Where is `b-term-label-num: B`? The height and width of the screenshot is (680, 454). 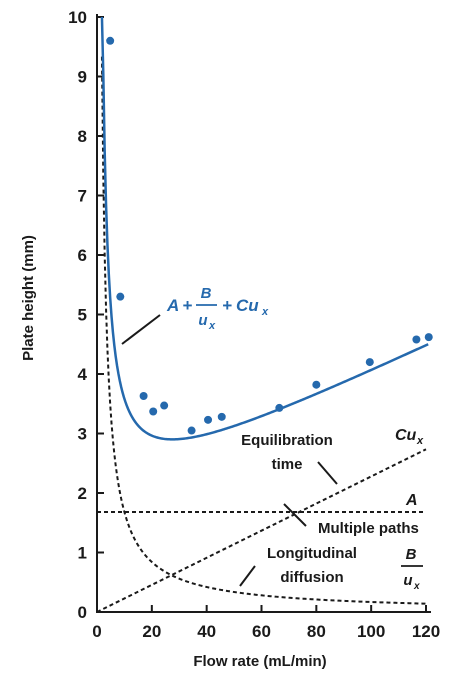
b-term-label-num: B is located at coordinates (411, 554).